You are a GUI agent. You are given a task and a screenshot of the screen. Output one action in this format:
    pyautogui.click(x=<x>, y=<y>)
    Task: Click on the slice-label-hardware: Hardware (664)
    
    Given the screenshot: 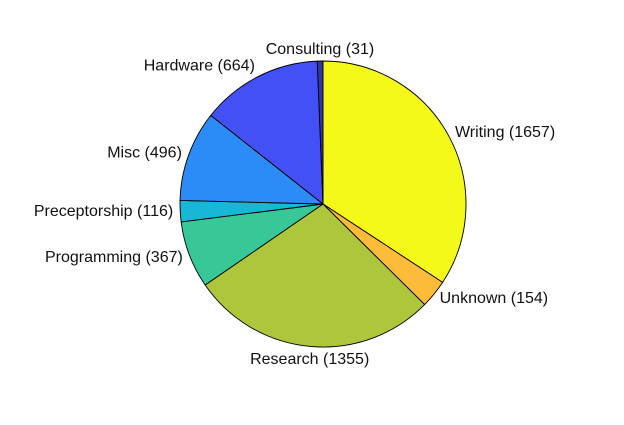 What is the action you would take?
    pyautogui.click(x=199, y=65)
    